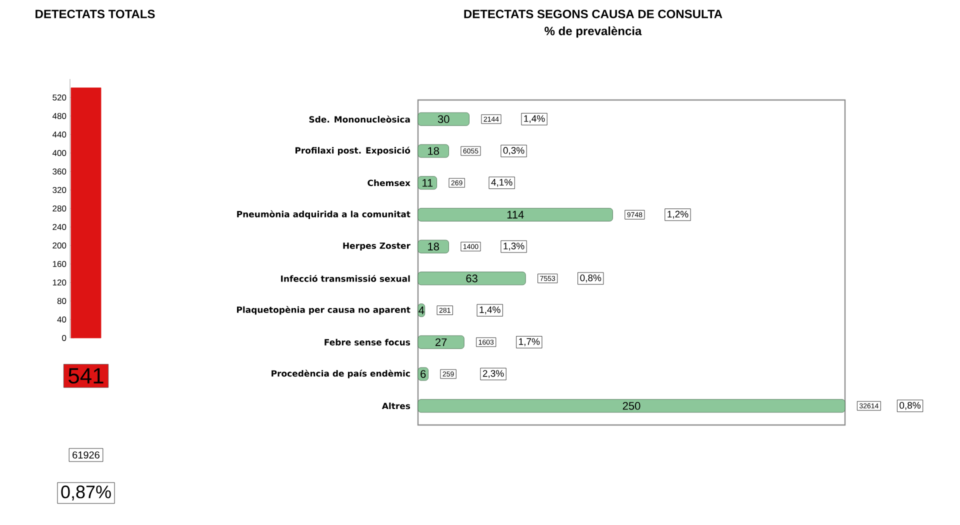  I want to click on y-tick-label: 40, so click(61, 319).